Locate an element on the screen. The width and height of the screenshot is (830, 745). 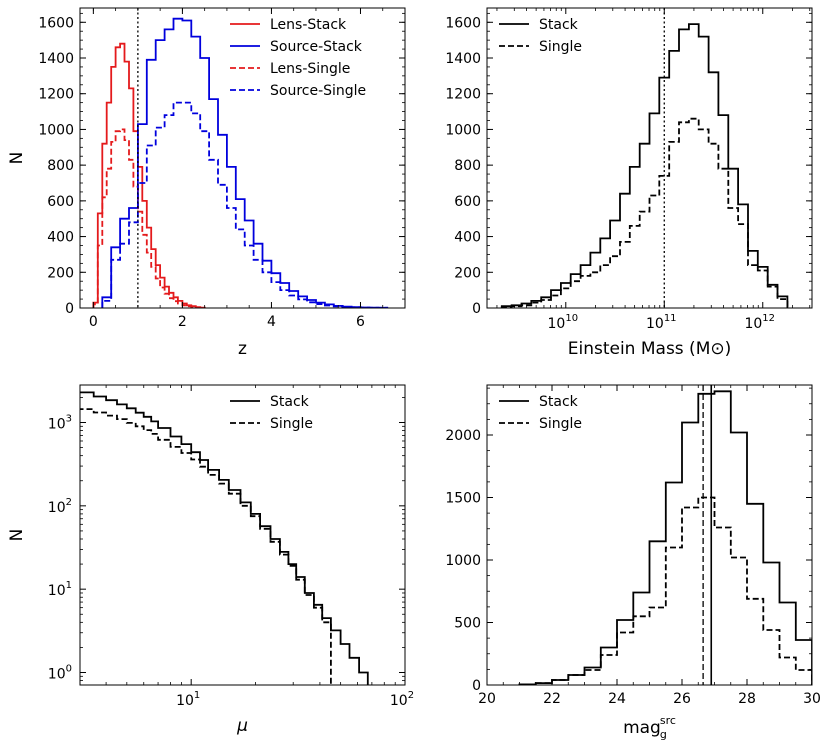
y-tick-label: 2000 is located at coordinates (463, 436).